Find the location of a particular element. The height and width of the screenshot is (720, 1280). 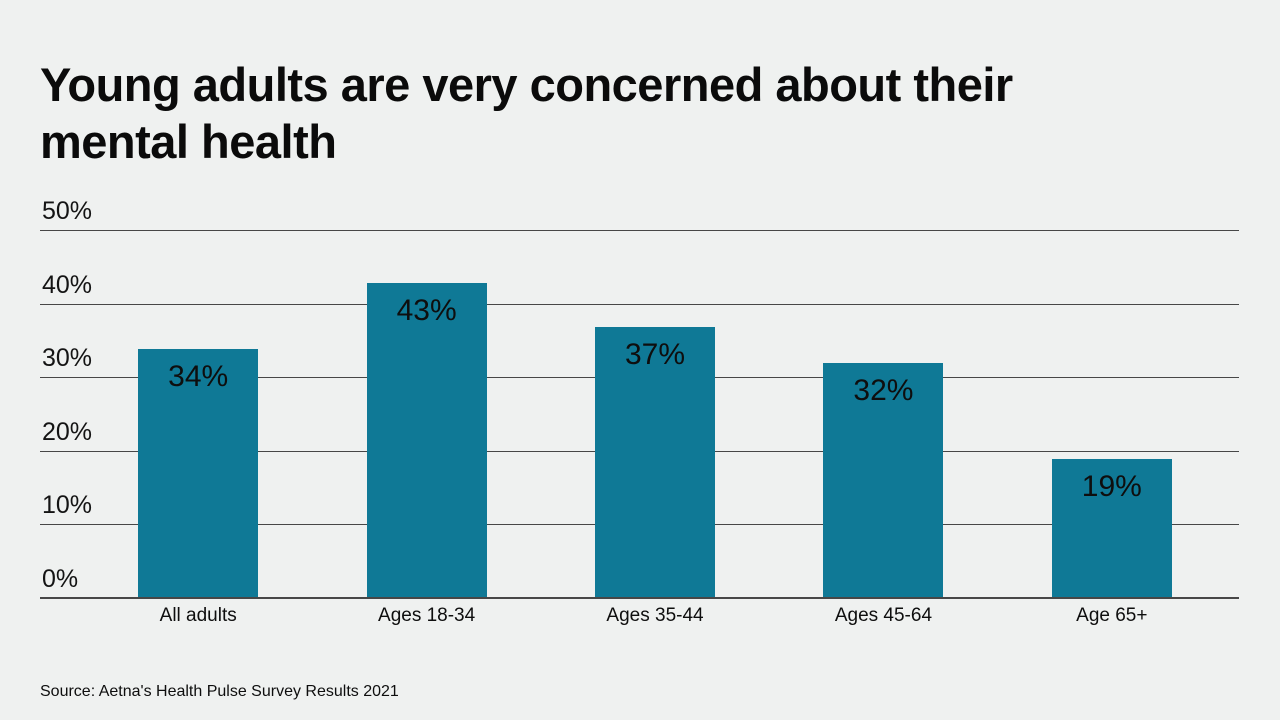

bar-age-65: 19% is located at coordinates (1111, 529).